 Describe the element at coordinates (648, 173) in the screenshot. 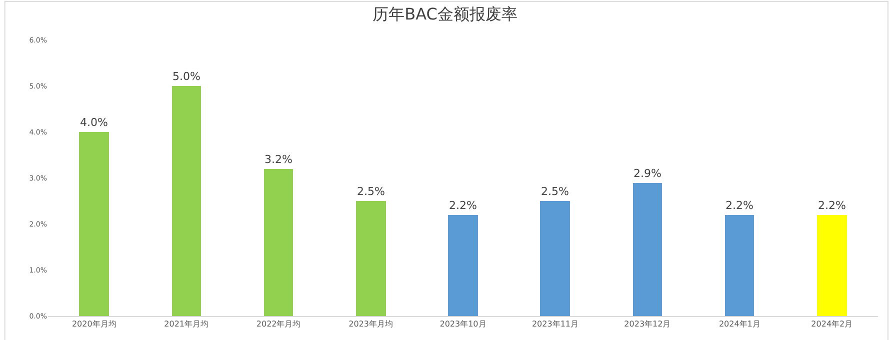

I see `data-label: 2.9%` at that location.